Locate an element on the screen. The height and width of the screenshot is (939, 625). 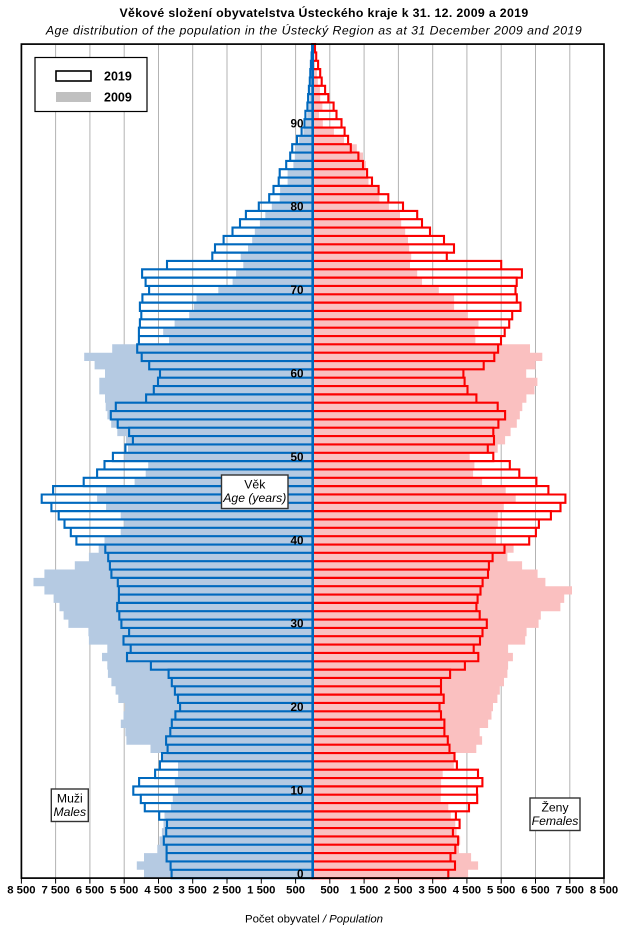
svg-text: 70 is located at coordinates (297, 290).